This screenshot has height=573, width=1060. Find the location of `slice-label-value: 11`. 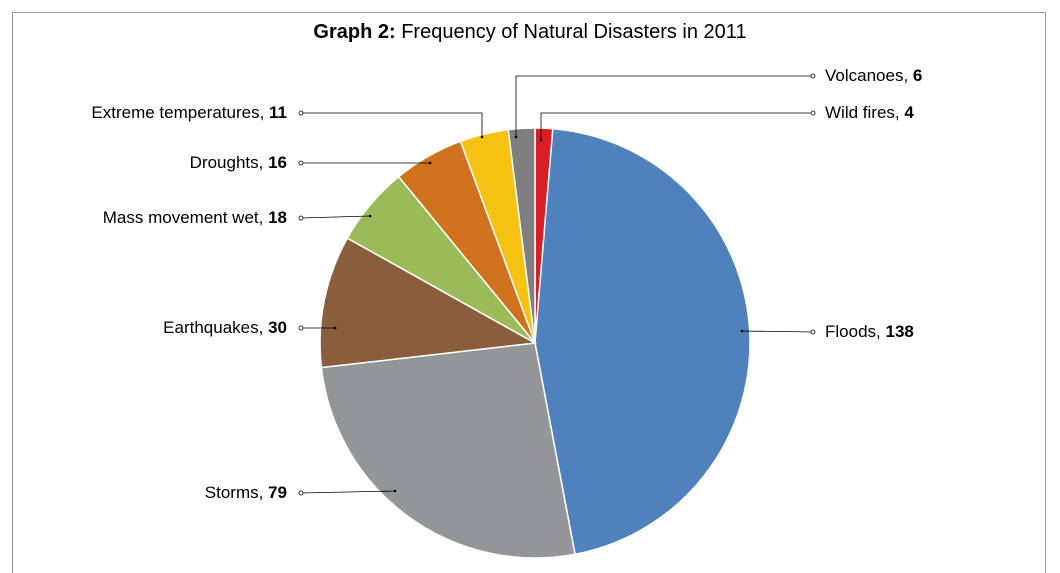

slice-label-value: 11 is located at coordinates (278, 112).